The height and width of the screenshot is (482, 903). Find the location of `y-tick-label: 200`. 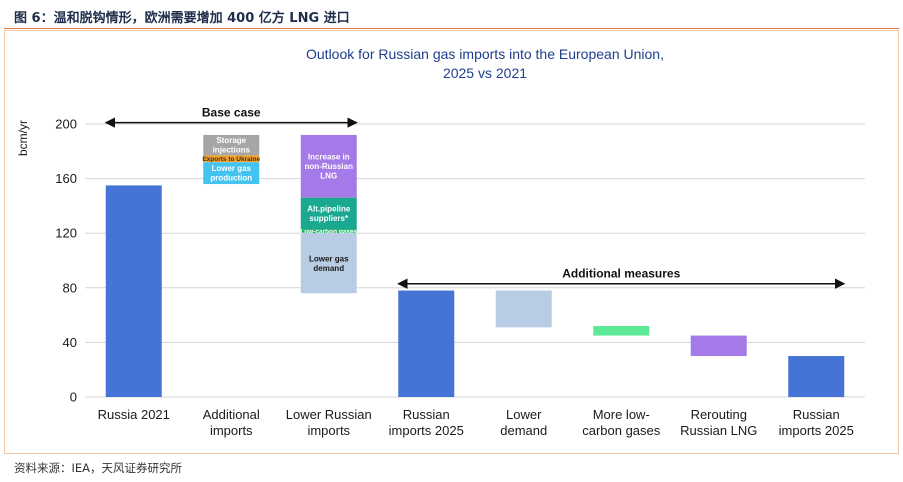

y-tick-label: 200 is located at coordinates (66, 124).